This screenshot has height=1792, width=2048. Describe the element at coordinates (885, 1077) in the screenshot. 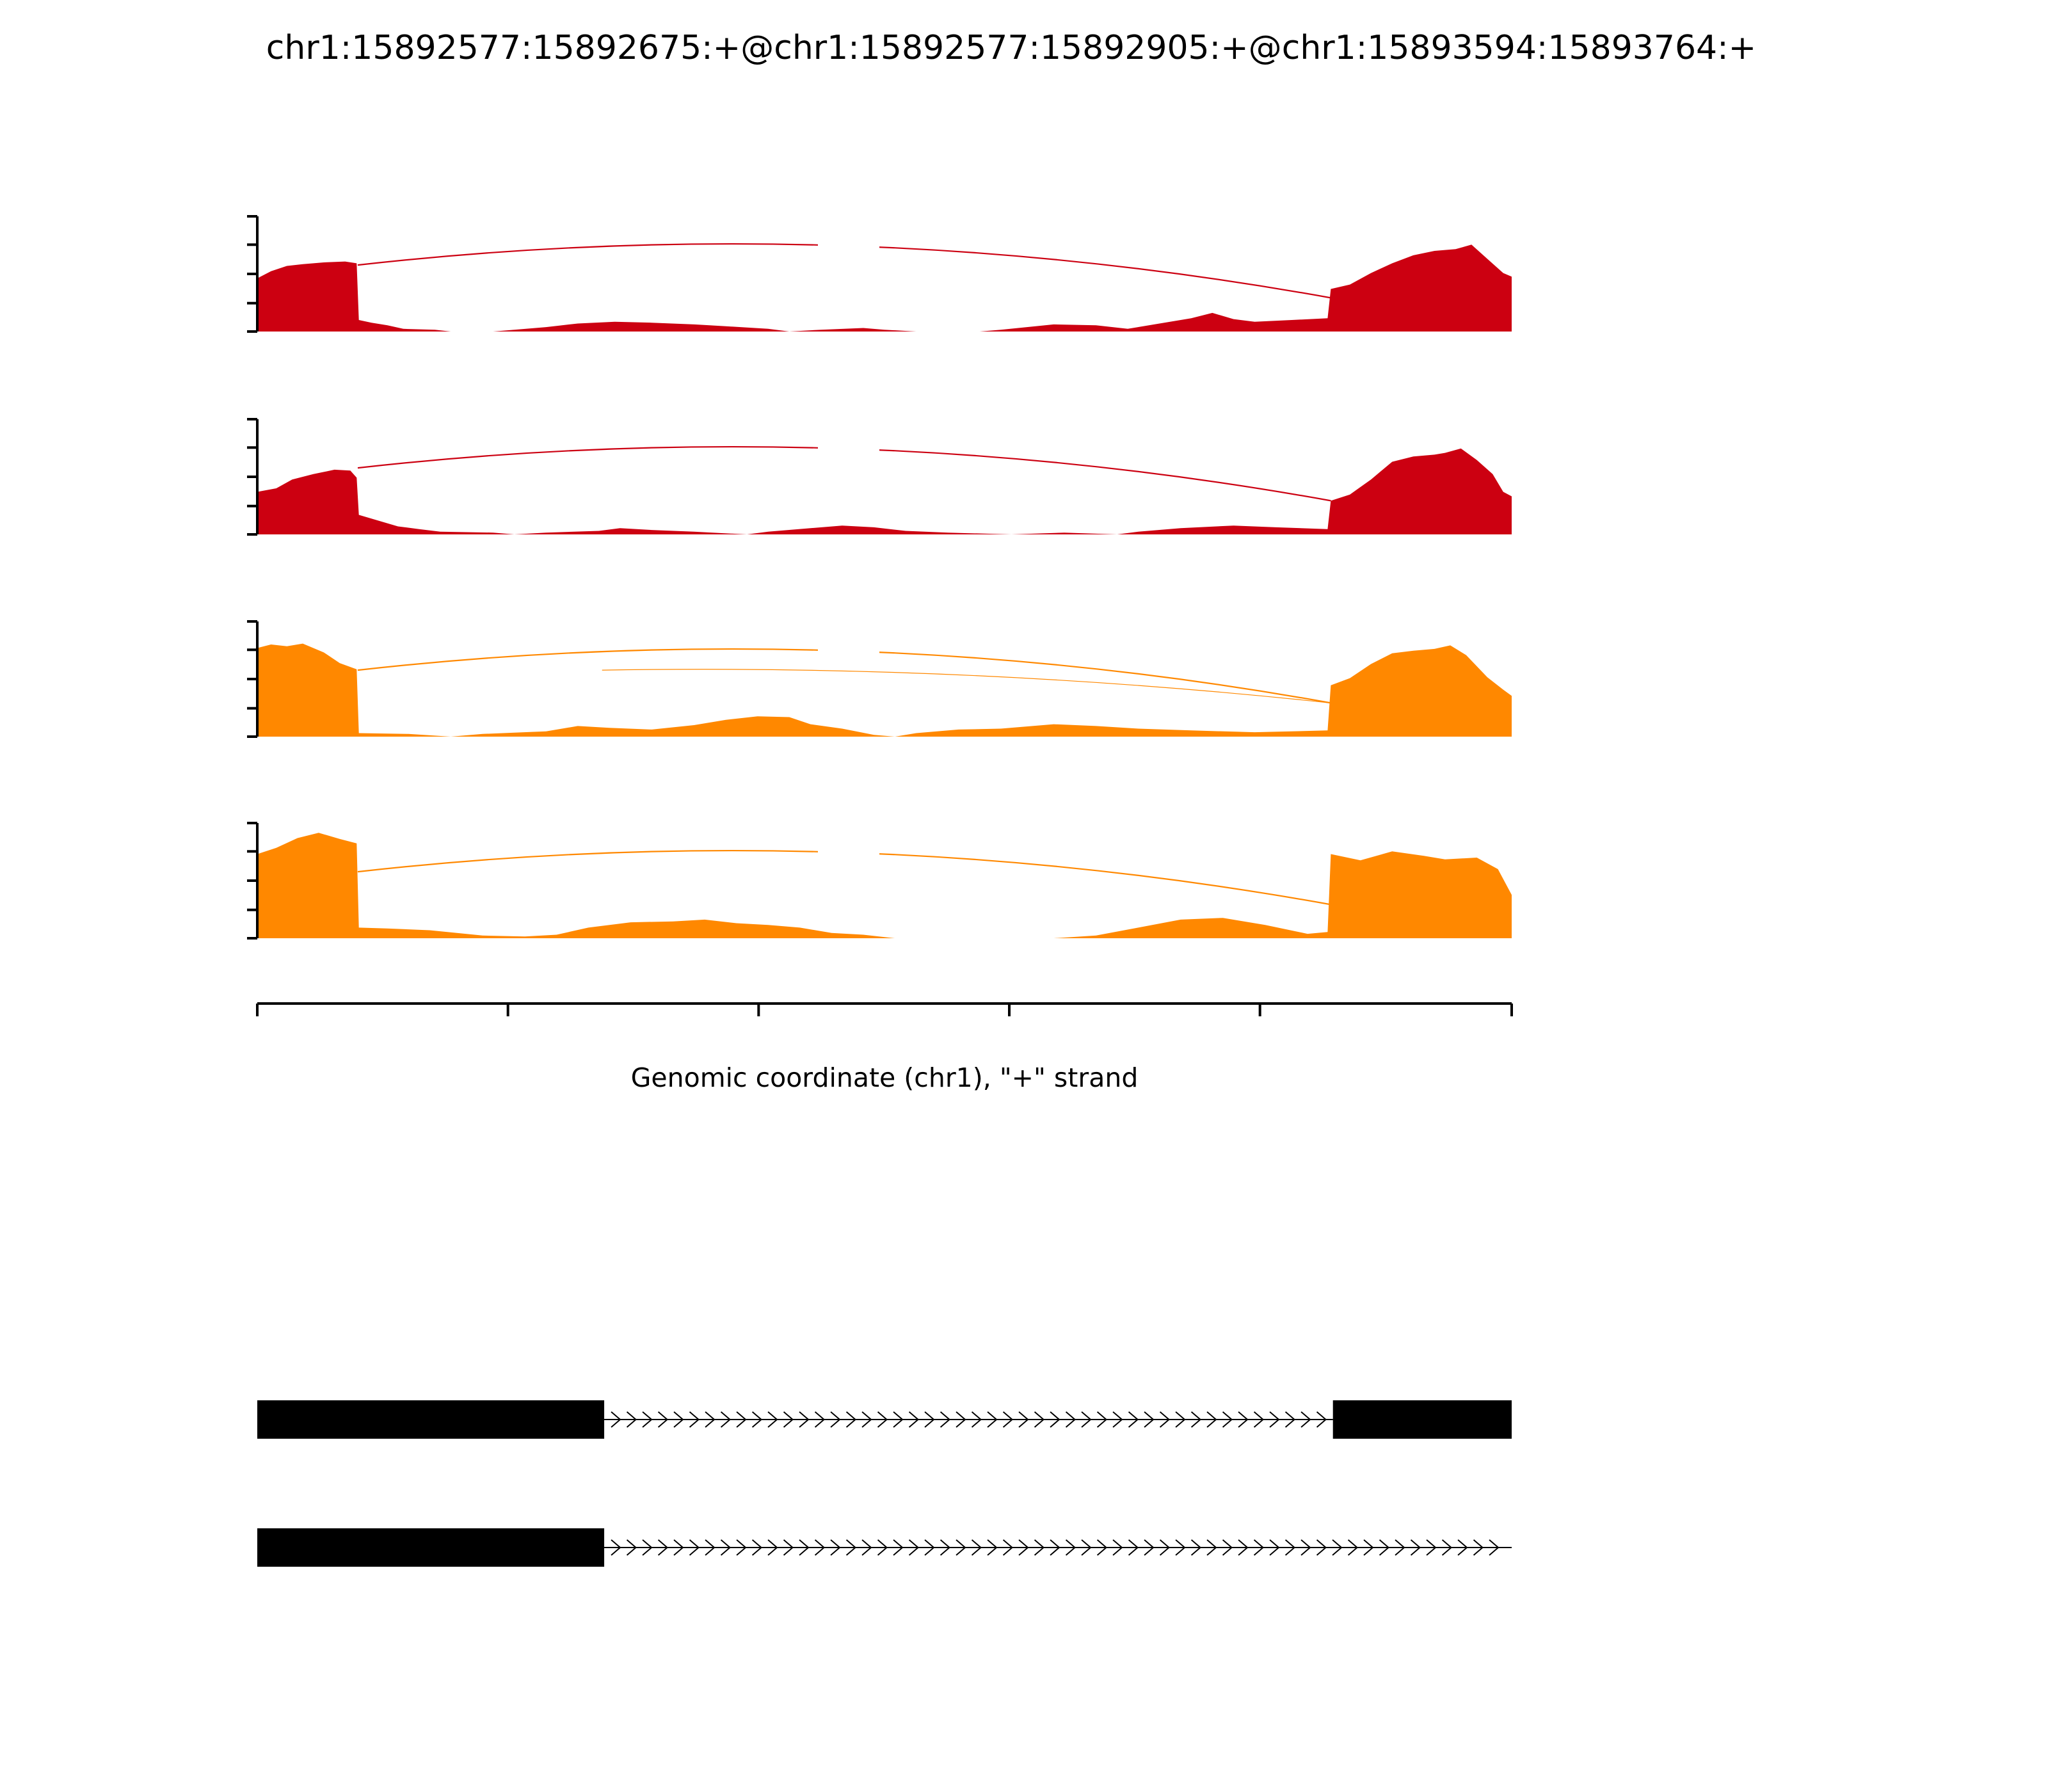

I see `x-axis-label: Genomic coordinate (chr1), "+" strand` at that location.